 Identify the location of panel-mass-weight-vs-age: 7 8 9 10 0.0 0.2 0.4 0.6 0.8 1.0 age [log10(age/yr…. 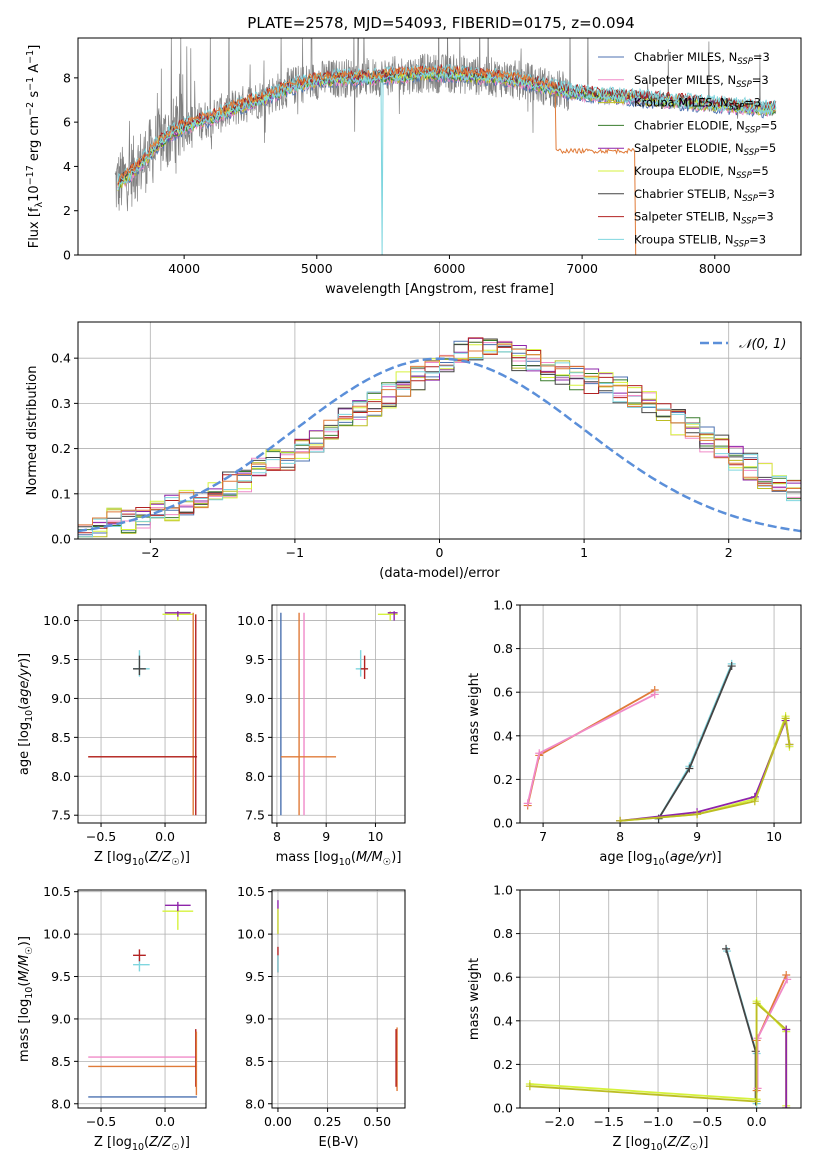
(634, 733).